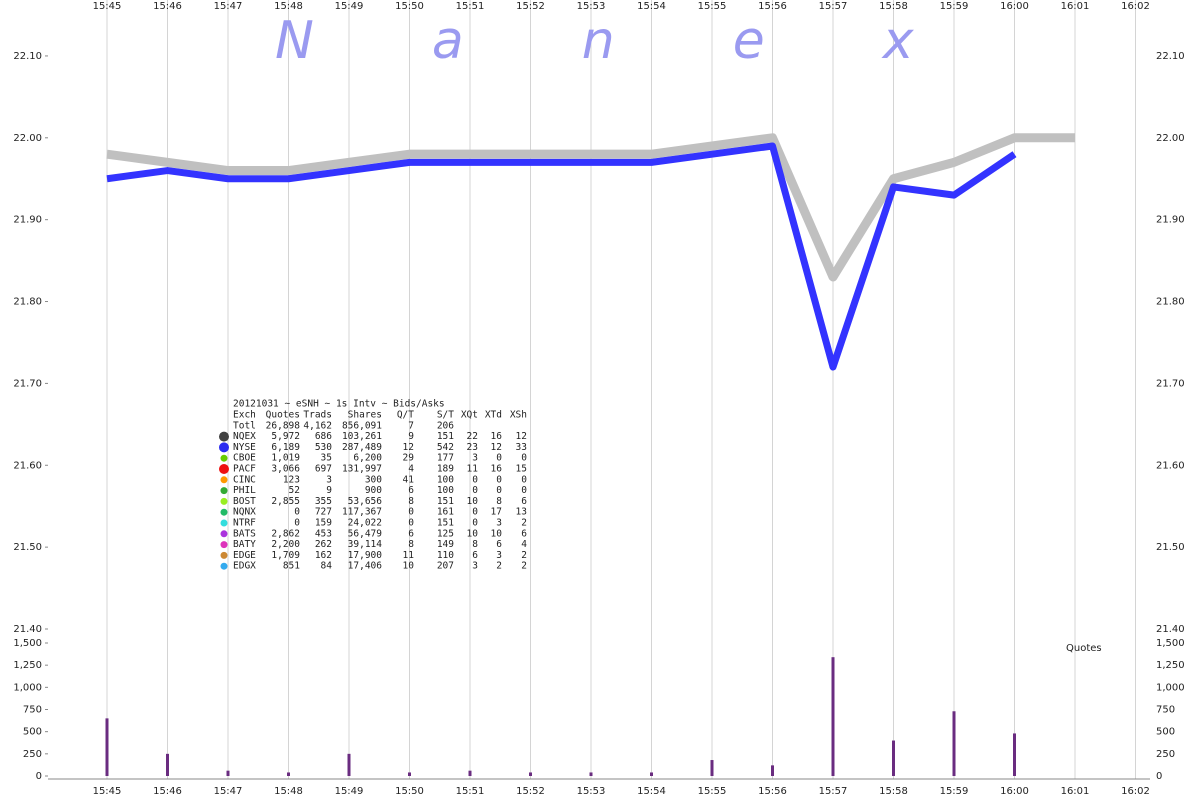 This screenshot has width=1200, height=800. I want to click on table-cell: 4,162, so click(317, 425).